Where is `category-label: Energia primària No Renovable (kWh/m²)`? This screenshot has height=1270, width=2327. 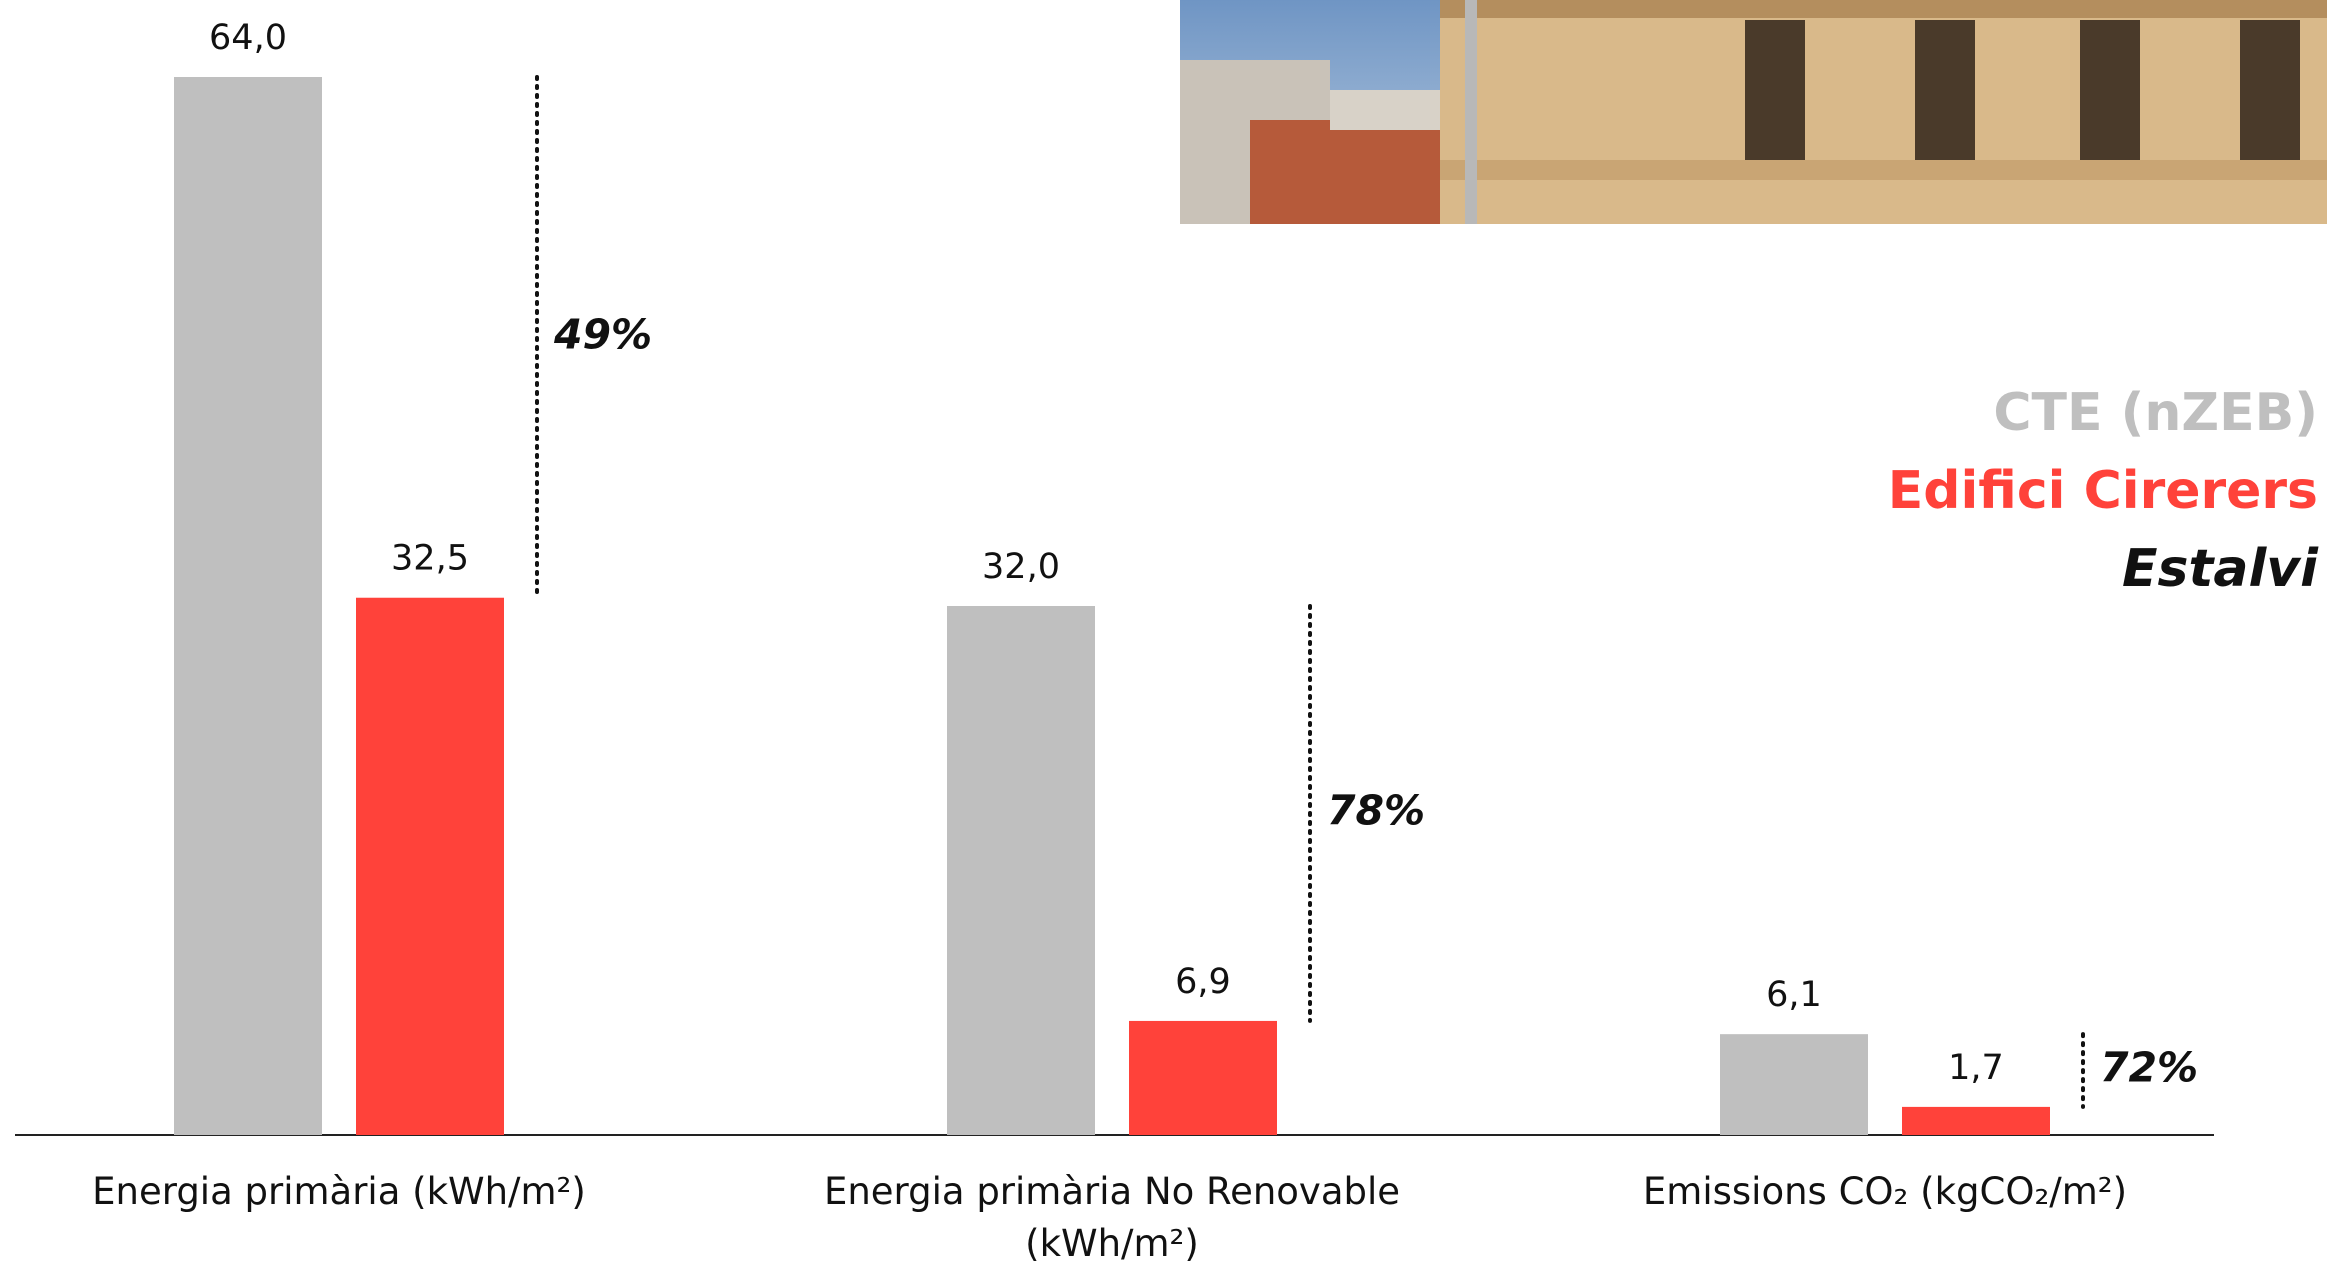 category-label: Energia primària No Renovable (kWh/m²) is located at coordinates (1112, 1217).